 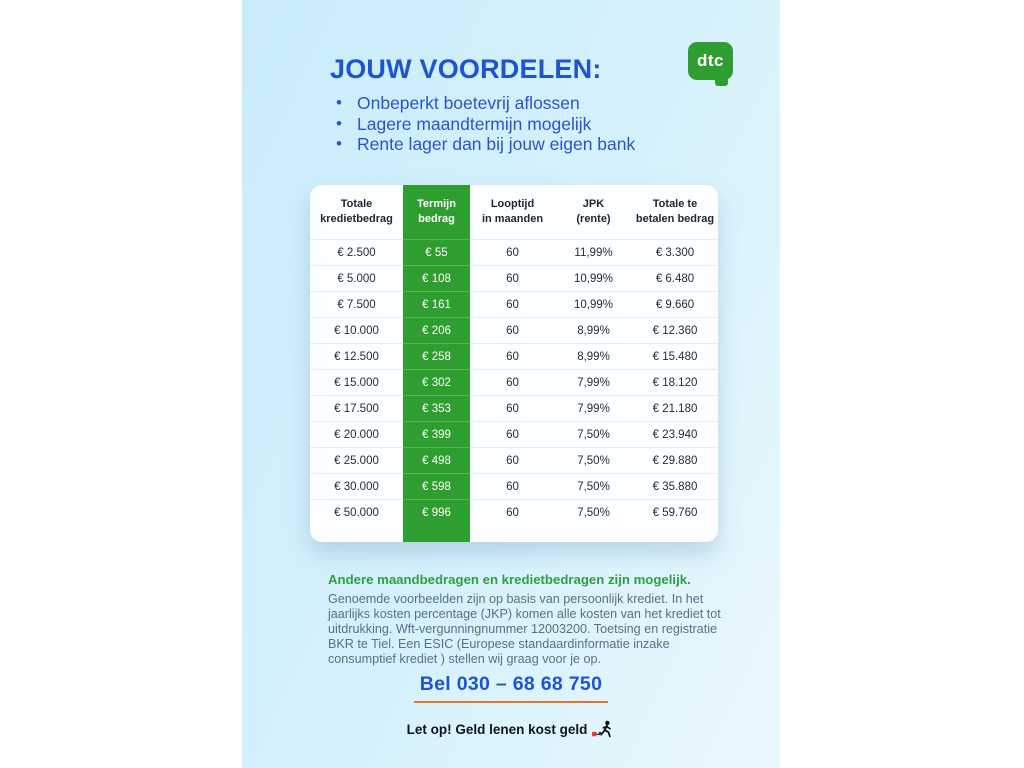 I want to click on page-title: JOUW VOORDELEN:, so click(x=466, y=69).